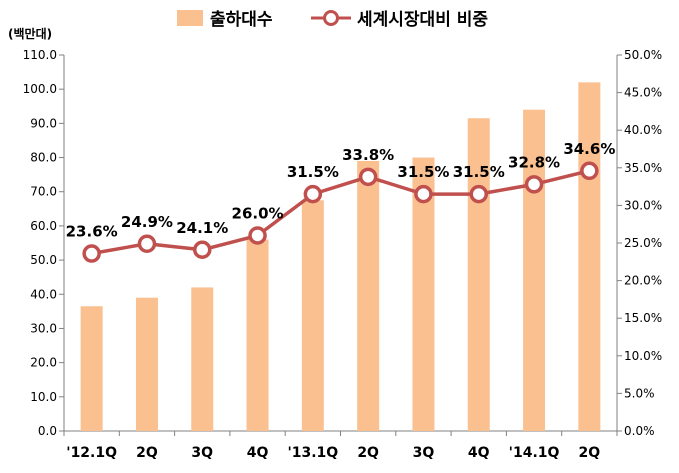  I want to click on y-right-tick-label: 40.0%, so click(643, 130).